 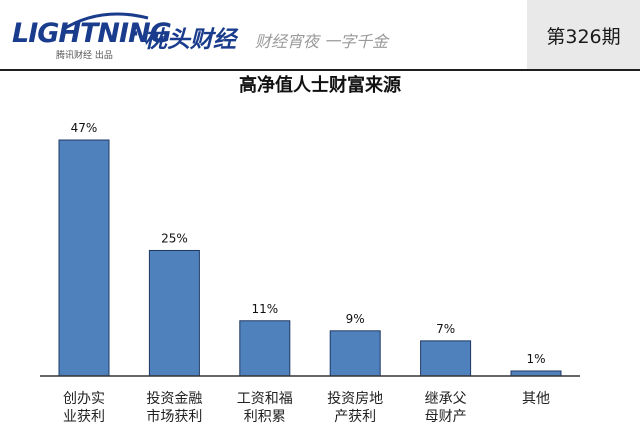 I want to click on category-label-6: 其他, so click(x=536, y=399).